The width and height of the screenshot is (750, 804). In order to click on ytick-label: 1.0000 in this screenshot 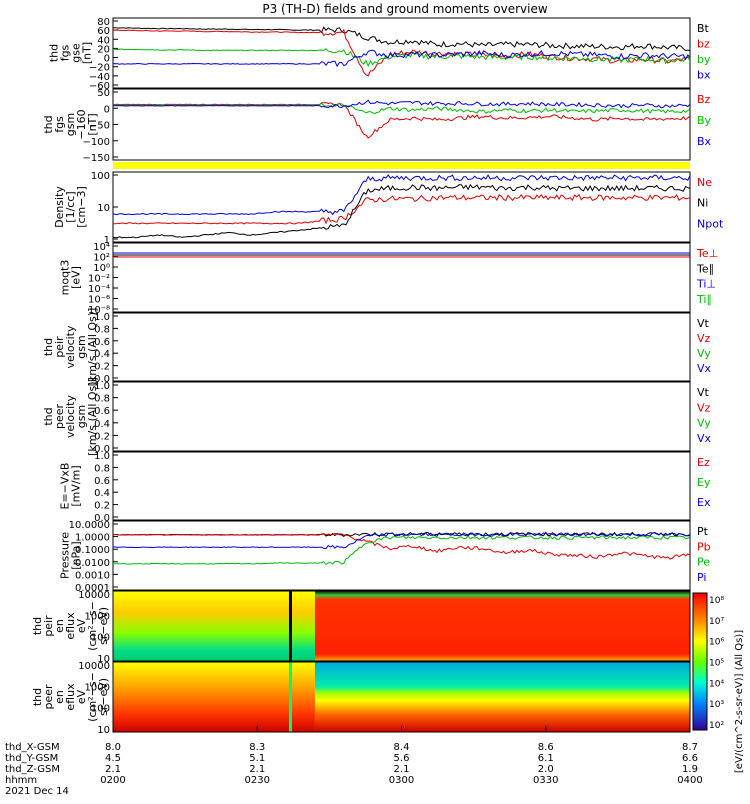, I will do `click(92, 538)`.